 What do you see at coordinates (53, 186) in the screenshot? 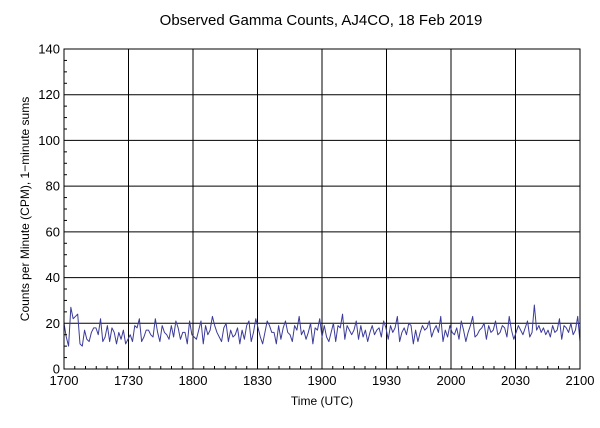
I see `y-tick-label: 80` at bounding box center [53, 186].